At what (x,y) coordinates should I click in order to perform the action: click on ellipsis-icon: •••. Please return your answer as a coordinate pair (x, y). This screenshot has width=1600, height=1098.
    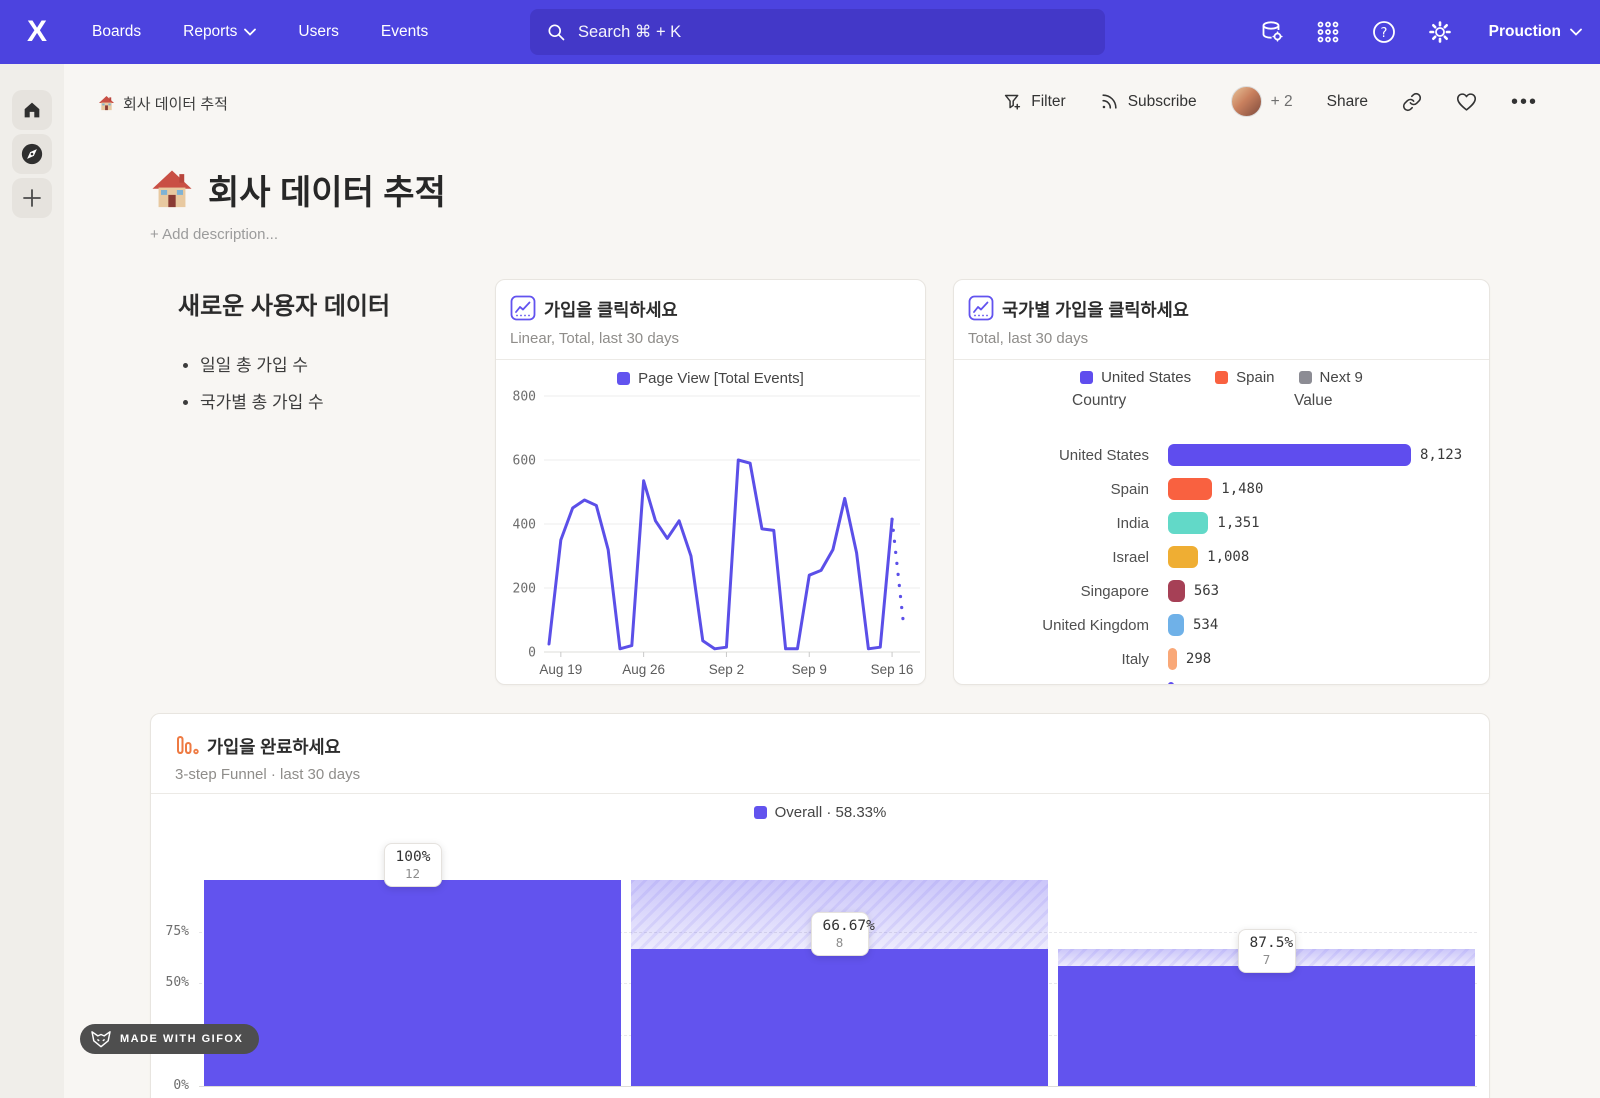
    Looking at the image, I should click on (1524, 101).